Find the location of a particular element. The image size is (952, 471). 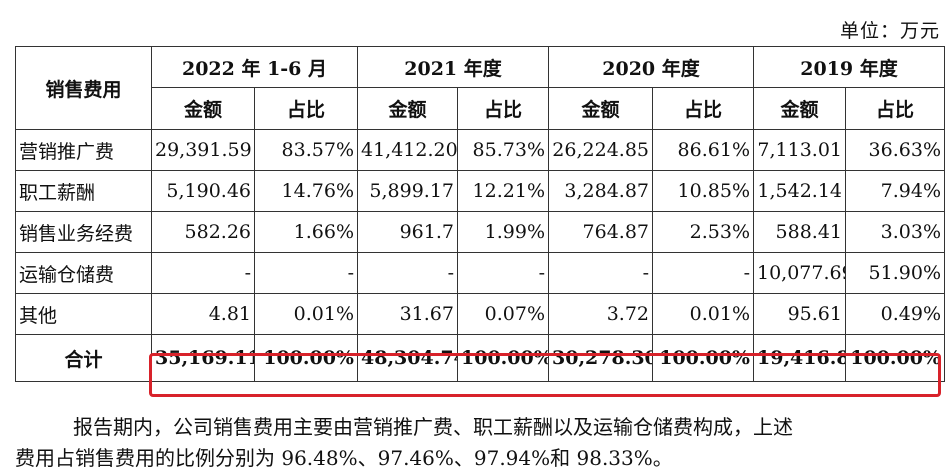

ratio-cell: 0.07% is located at coordinates (503, 314).